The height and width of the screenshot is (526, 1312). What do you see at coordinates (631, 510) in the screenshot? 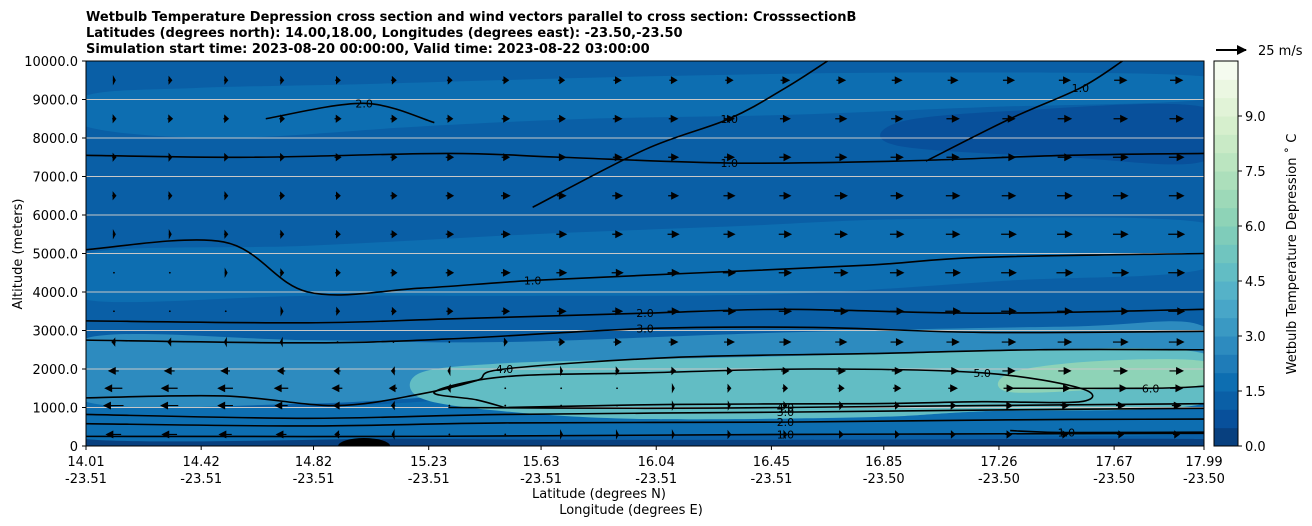
I see `x-axis-label-longitude: Longitude (degrees E)` at bounding box center [631, 510].